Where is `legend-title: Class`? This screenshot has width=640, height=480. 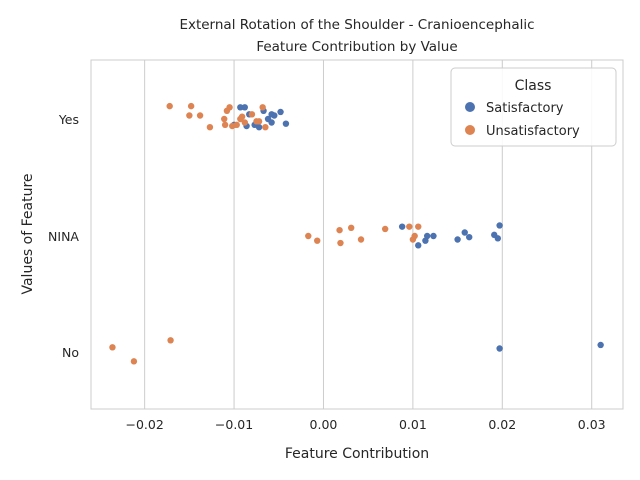
legend-title: Class is located at coordinates (533, 86).